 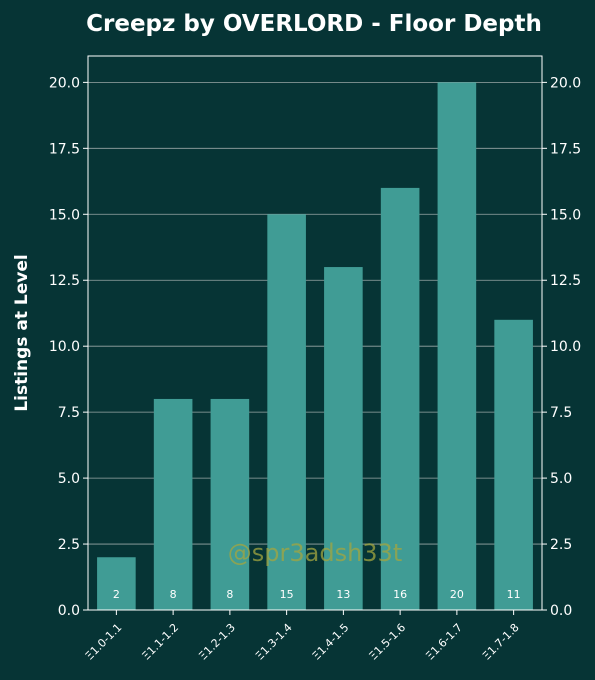 I want to click on x-tick-label: Ξ1.2-1.3, so click(x=217, y=642).